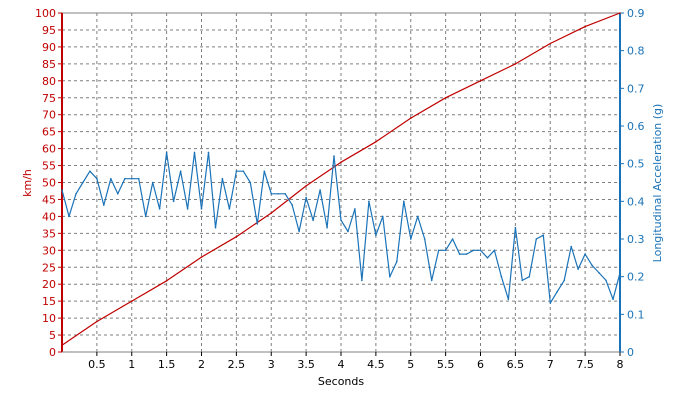 The height and width of the screenshot is (400, 700). I want to click on x-tick-label: 7.5, so click(585, 364).